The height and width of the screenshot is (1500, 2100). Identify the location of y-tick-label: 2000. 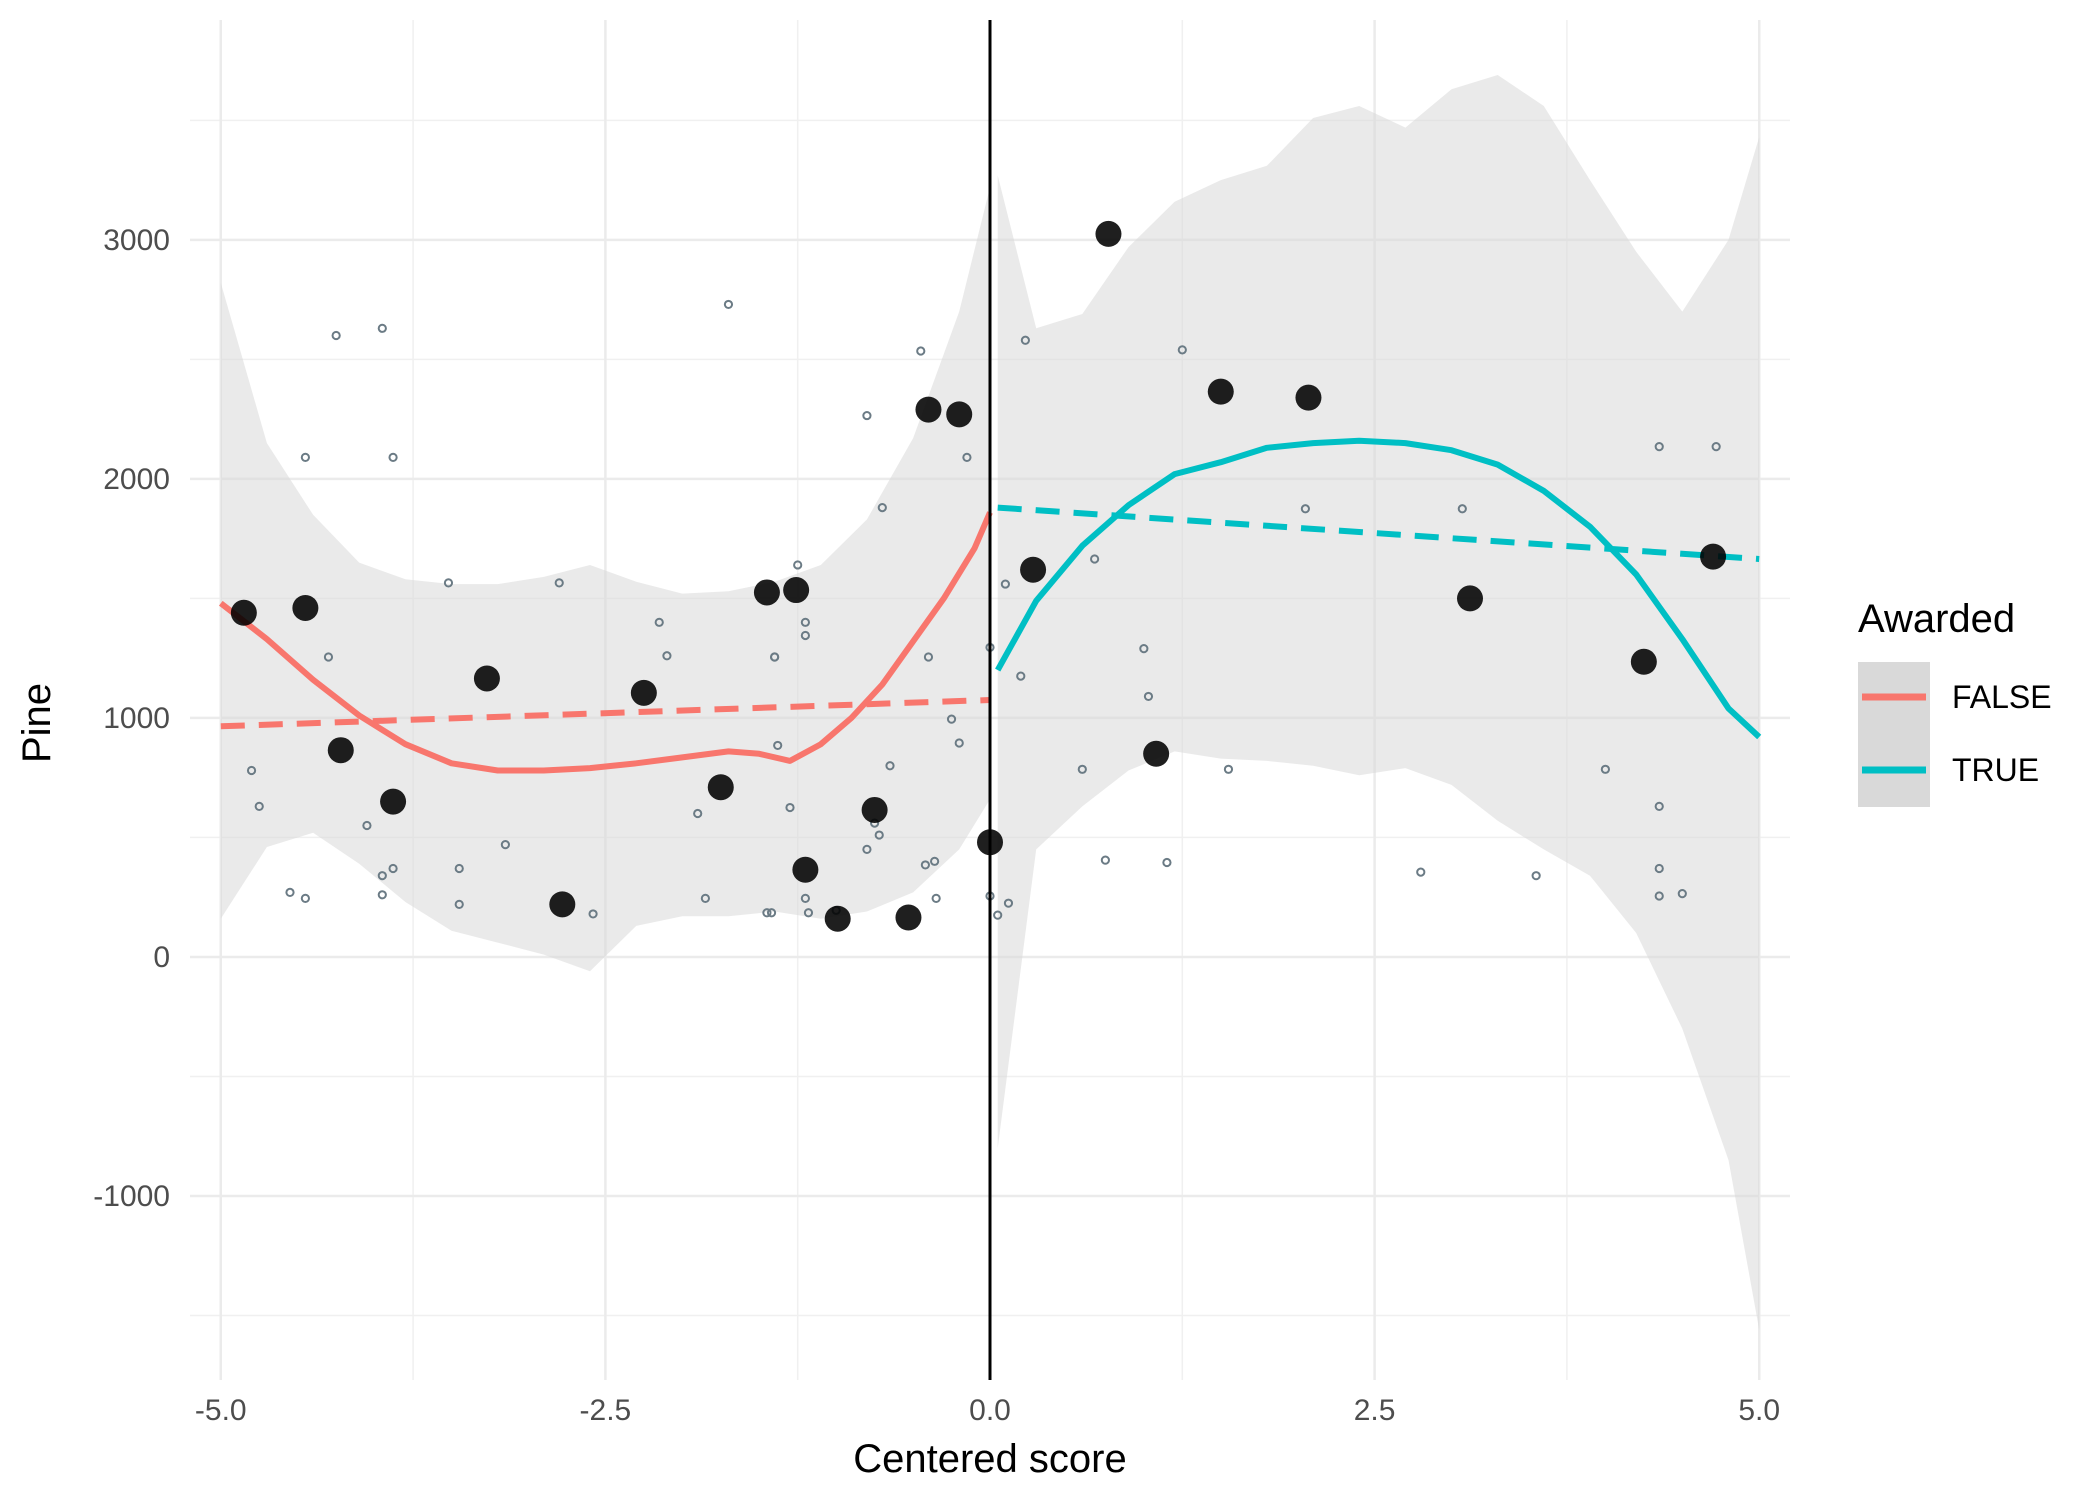
(136, 479).